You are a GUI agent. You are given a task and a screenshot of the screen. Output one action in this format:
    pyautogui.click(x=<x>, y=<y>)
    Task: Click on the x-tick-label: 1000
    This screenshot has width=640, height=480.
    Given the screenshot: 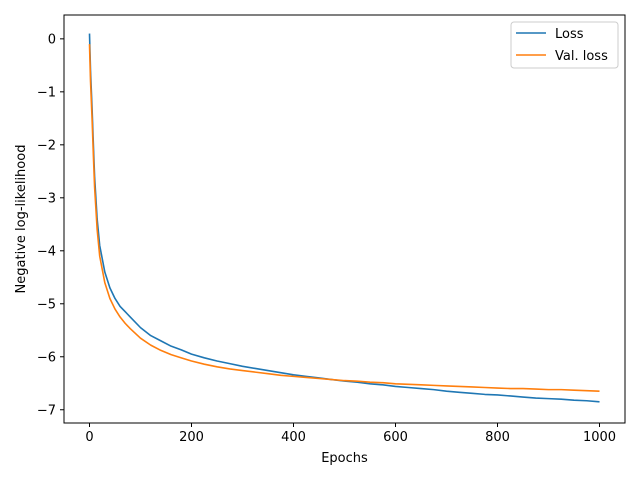 What is the action you would take?
    pyautogui.click(x=599, y=437)
    